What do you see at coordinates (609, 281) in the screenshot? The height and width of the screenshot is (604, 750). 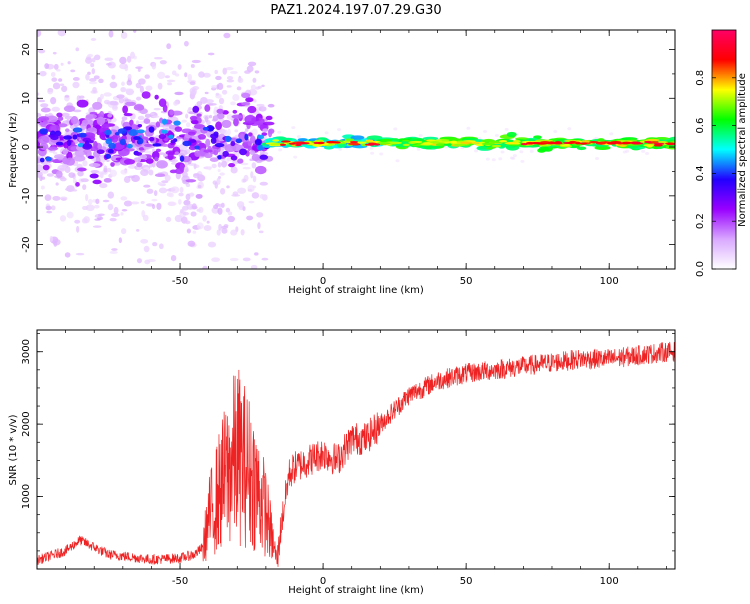 I see `x-tick-label: 100` at bounding box center [609, 281].